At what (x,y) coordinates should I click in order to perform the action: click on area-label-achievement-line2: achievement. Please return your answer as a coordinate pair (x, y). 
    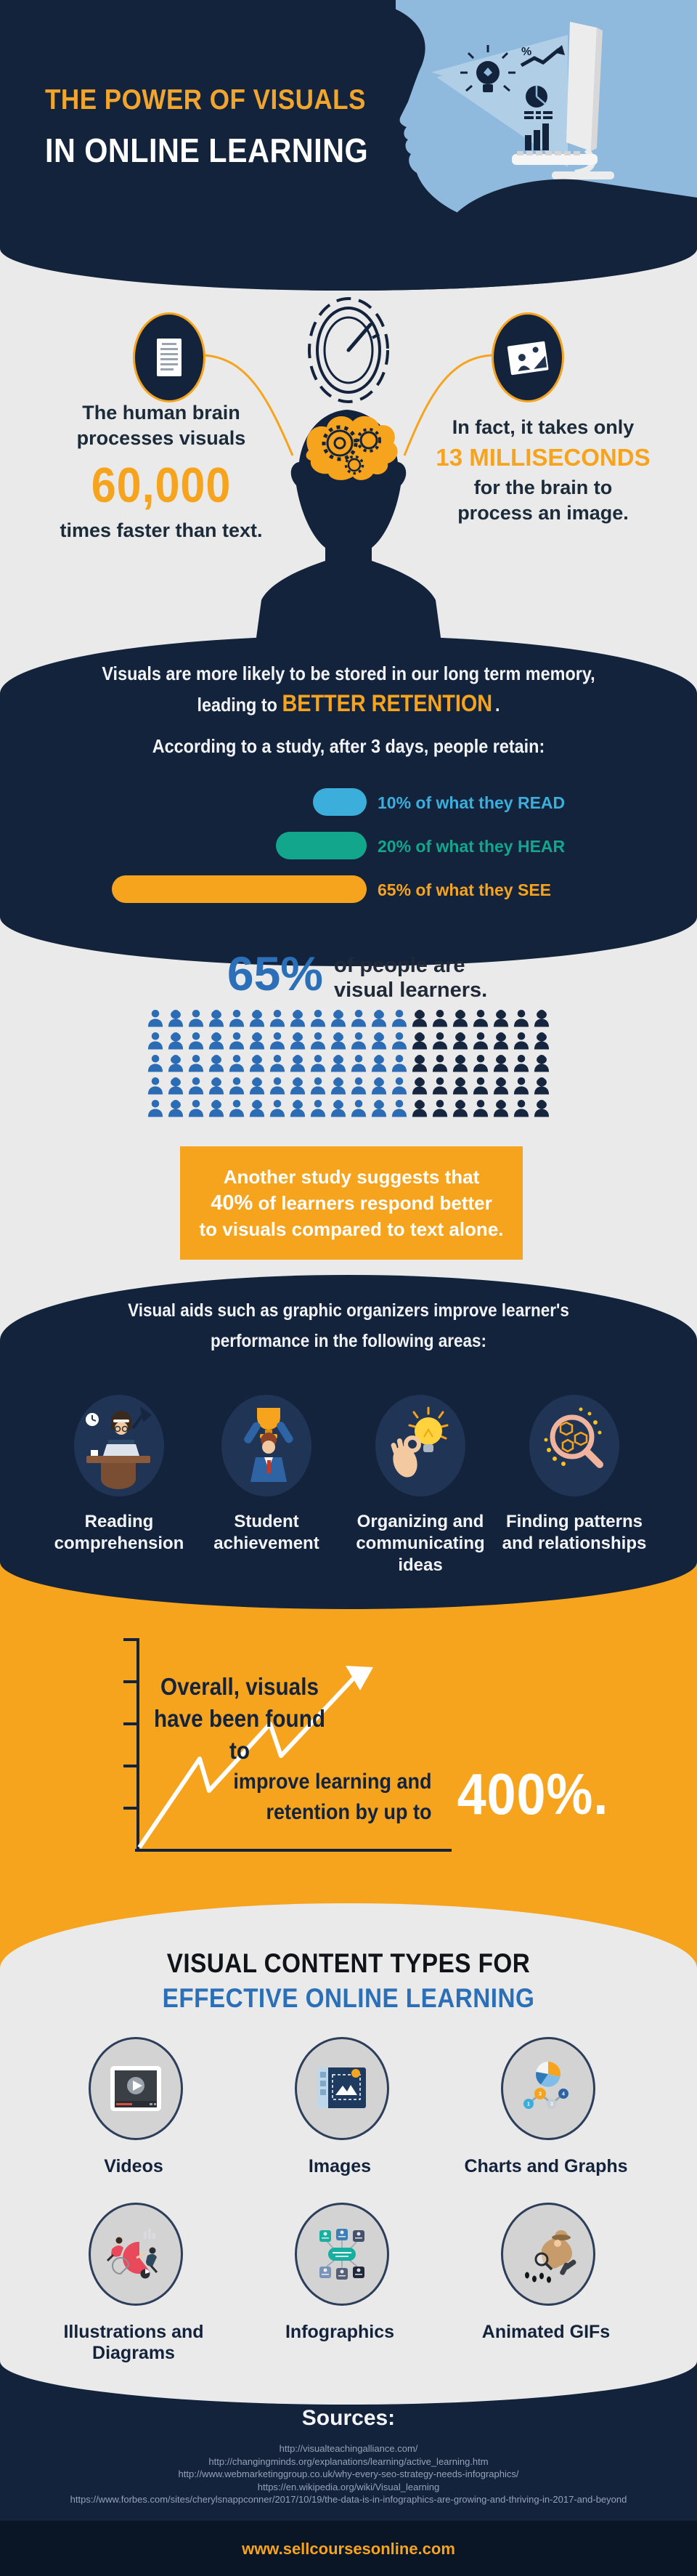
    Looking at the image, I should click on (266, 1543).